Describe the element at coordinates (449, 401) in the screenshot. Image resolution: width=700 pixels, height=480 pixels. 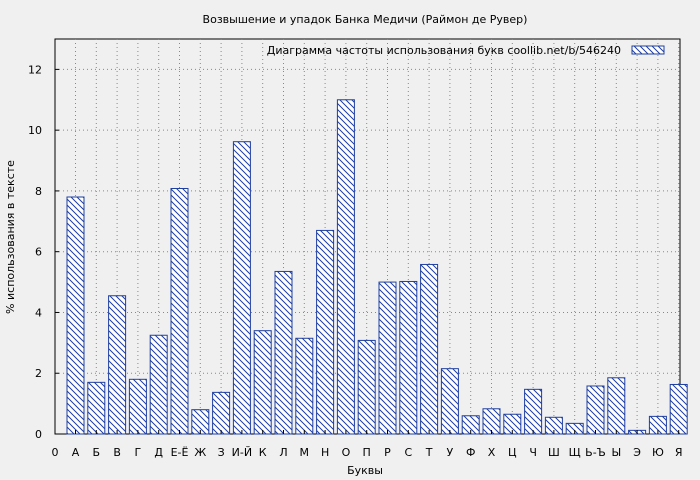
I see `bar-У` at that location.